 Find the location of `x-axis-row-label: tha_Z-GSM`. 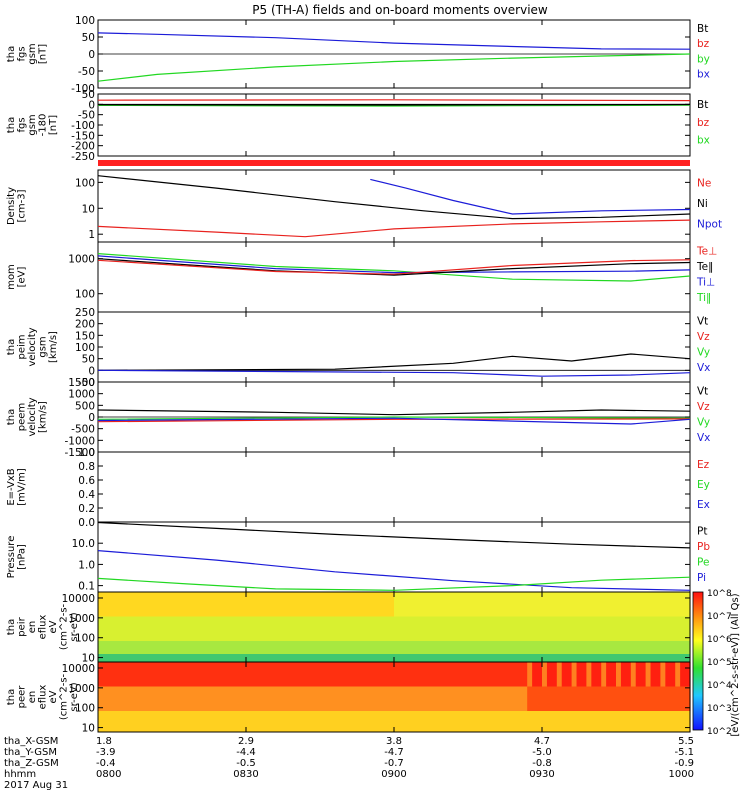

x-axis-row-label: tha_Z-GSM is located at coordinates (31, 763).